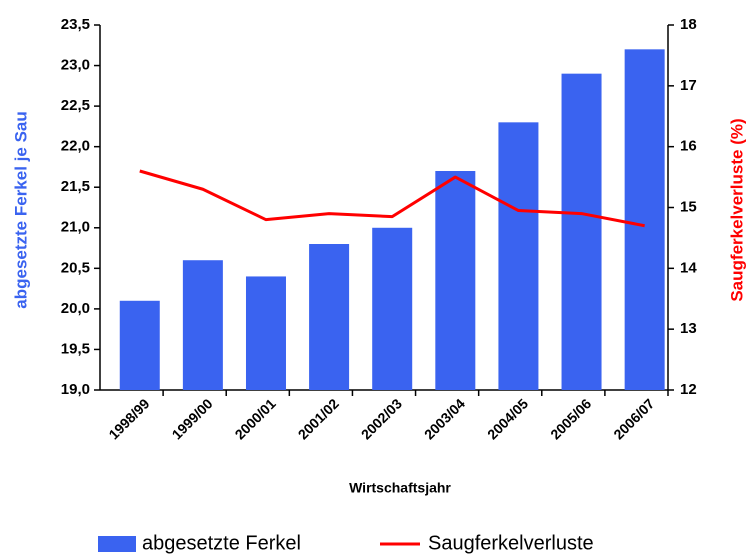  What do you see at coordinates (511, 543) in the screenshot?
I see `legend-label: Saugferkelverluste` at bounding box center [511, 543].